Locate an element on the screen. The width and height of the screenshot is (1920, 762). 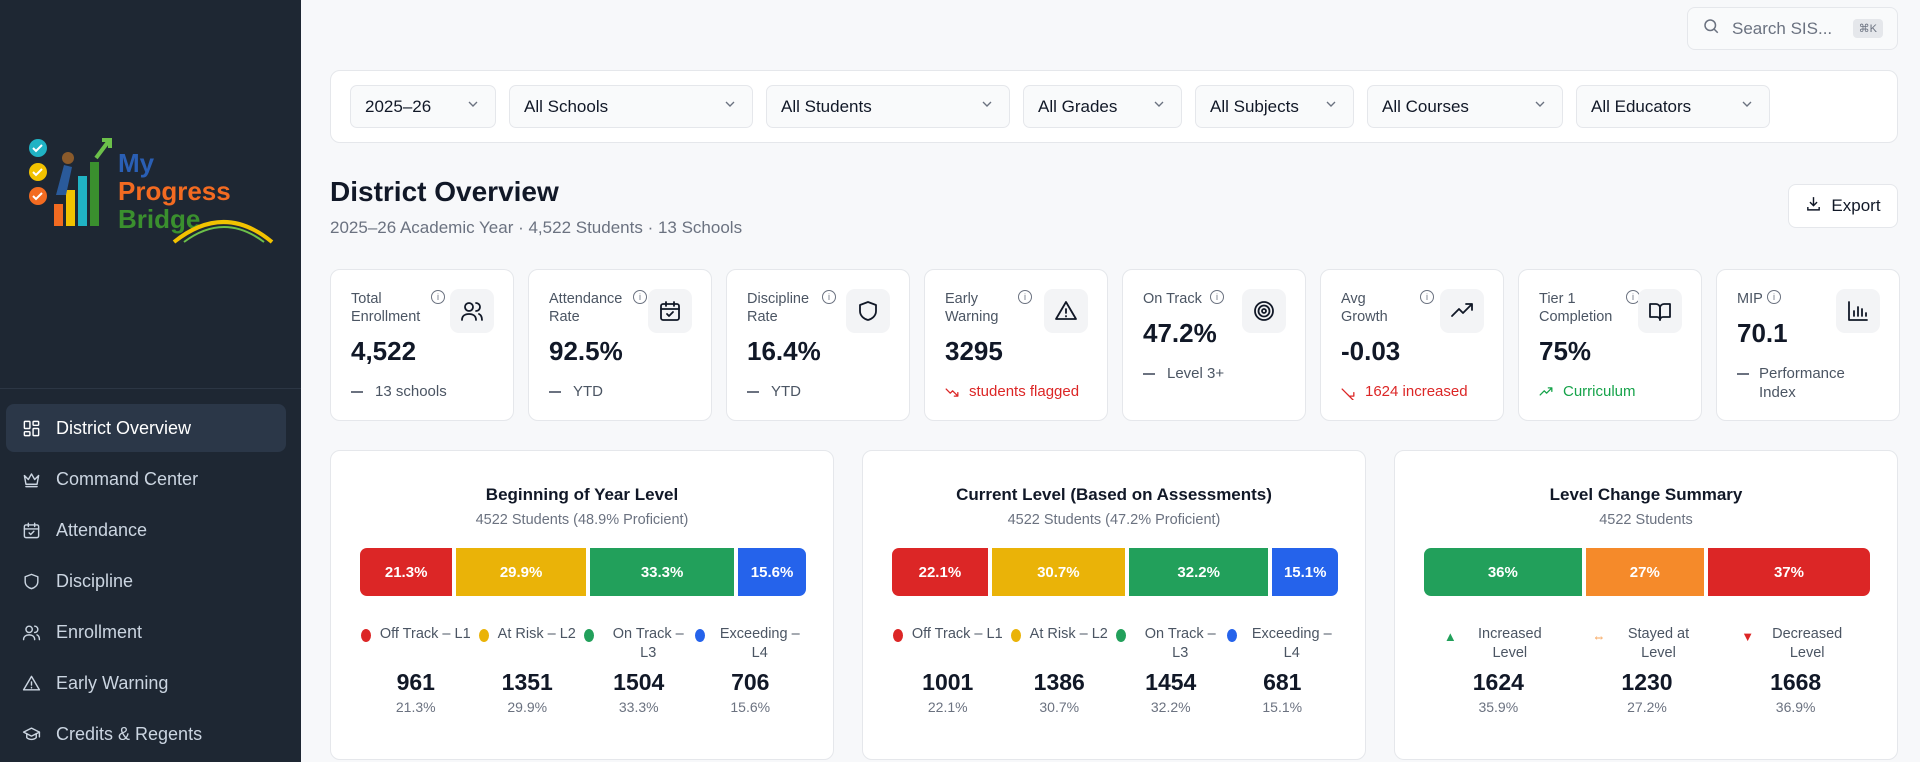
legend-percent: 15.1% is located at coordinates (1282, 707).